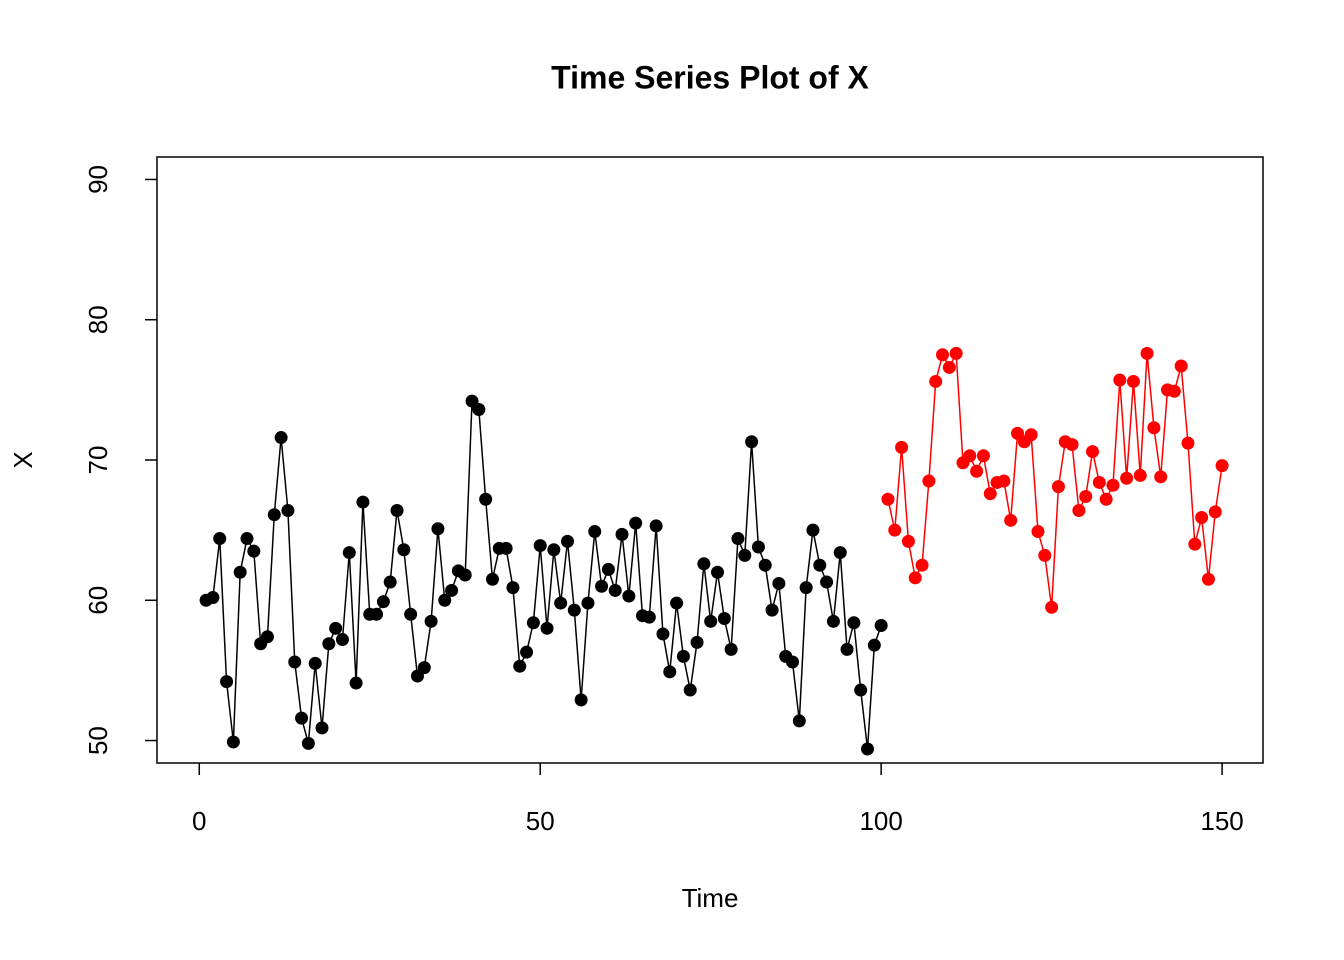  I want to click on x-tick-label: 150, so click(1221, 821).